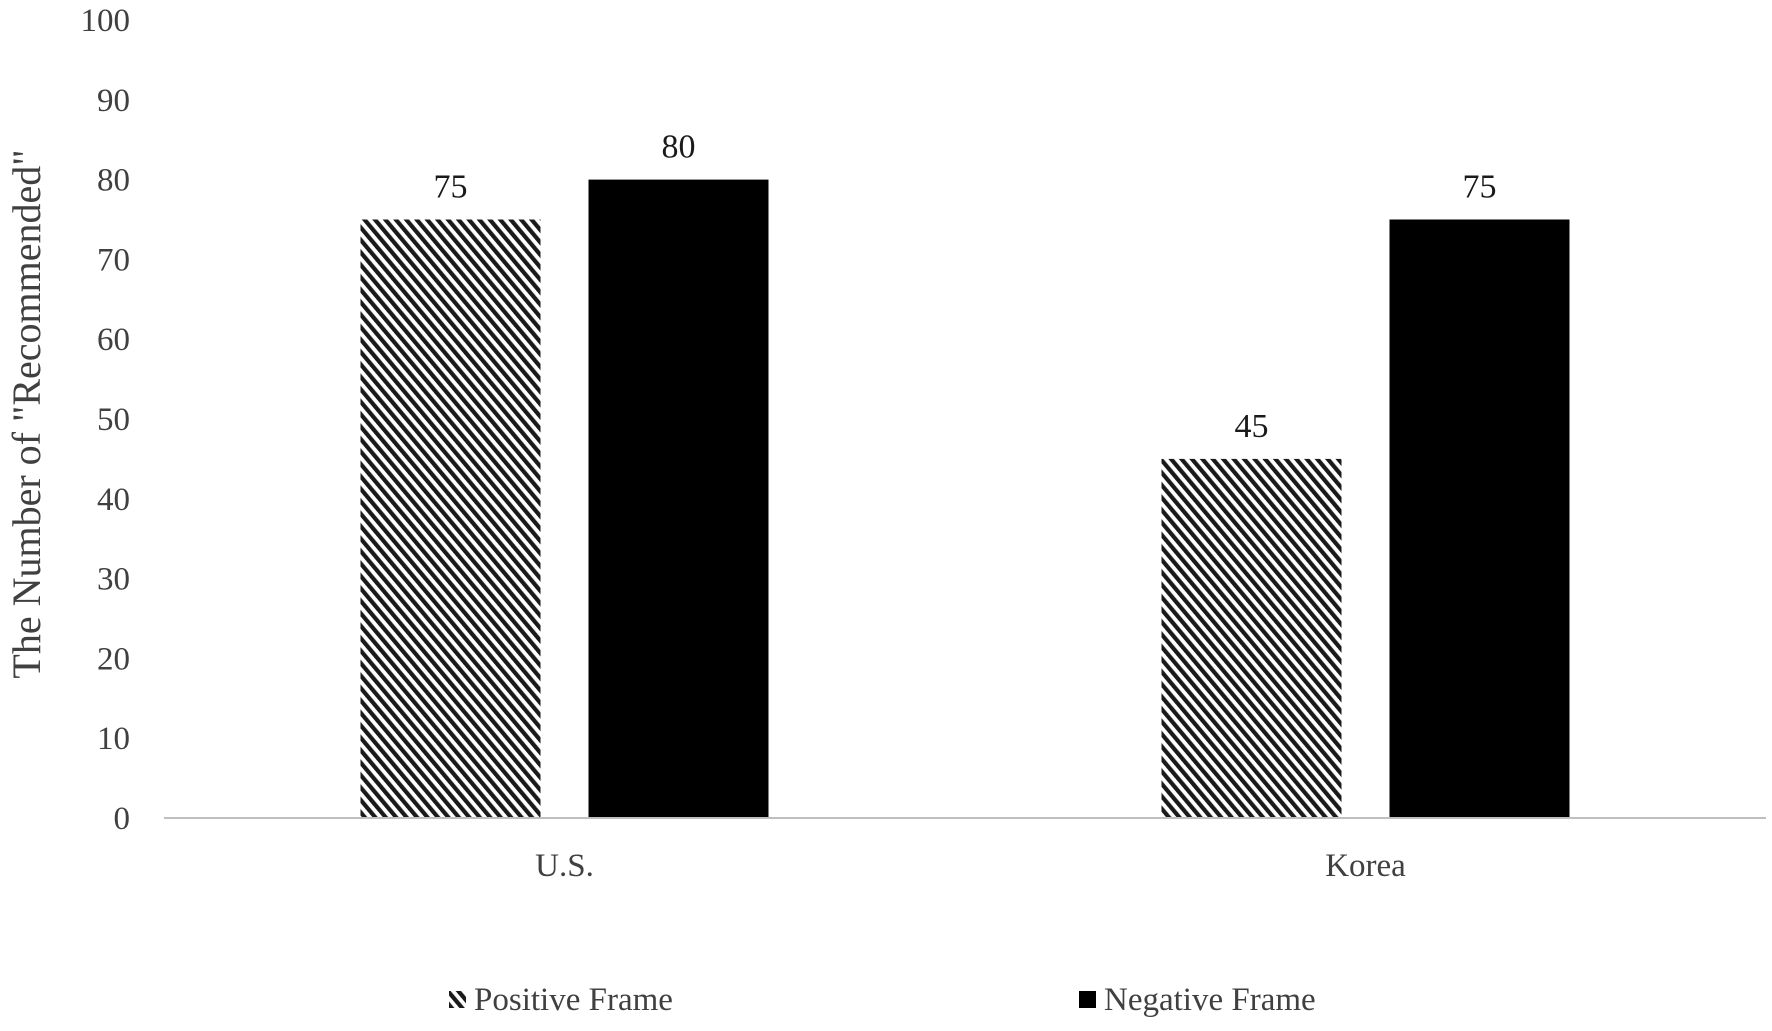 The height and width of the screenshot is (1031, 1772). What do you see at coordinates (113, 500) in the screenshot?
I see `y-tick-label: 40` at bounding box center [113, 500].